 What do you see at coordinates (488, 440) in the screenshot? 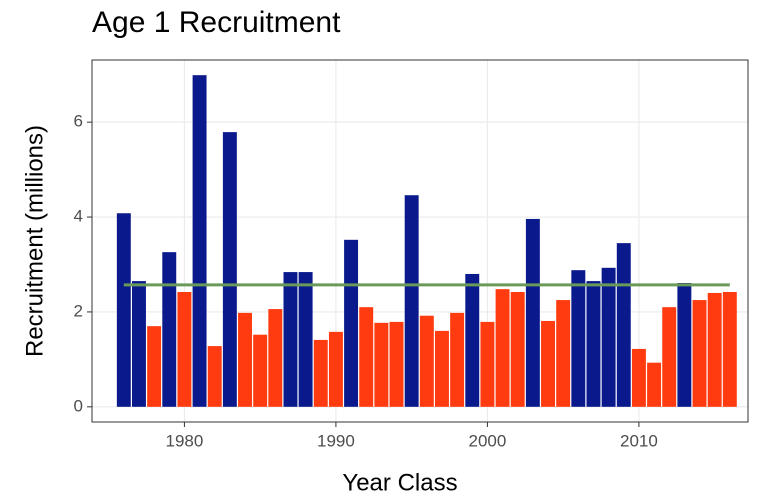
I see `x-tick-label: 2000` at bounding box center [488, 440].